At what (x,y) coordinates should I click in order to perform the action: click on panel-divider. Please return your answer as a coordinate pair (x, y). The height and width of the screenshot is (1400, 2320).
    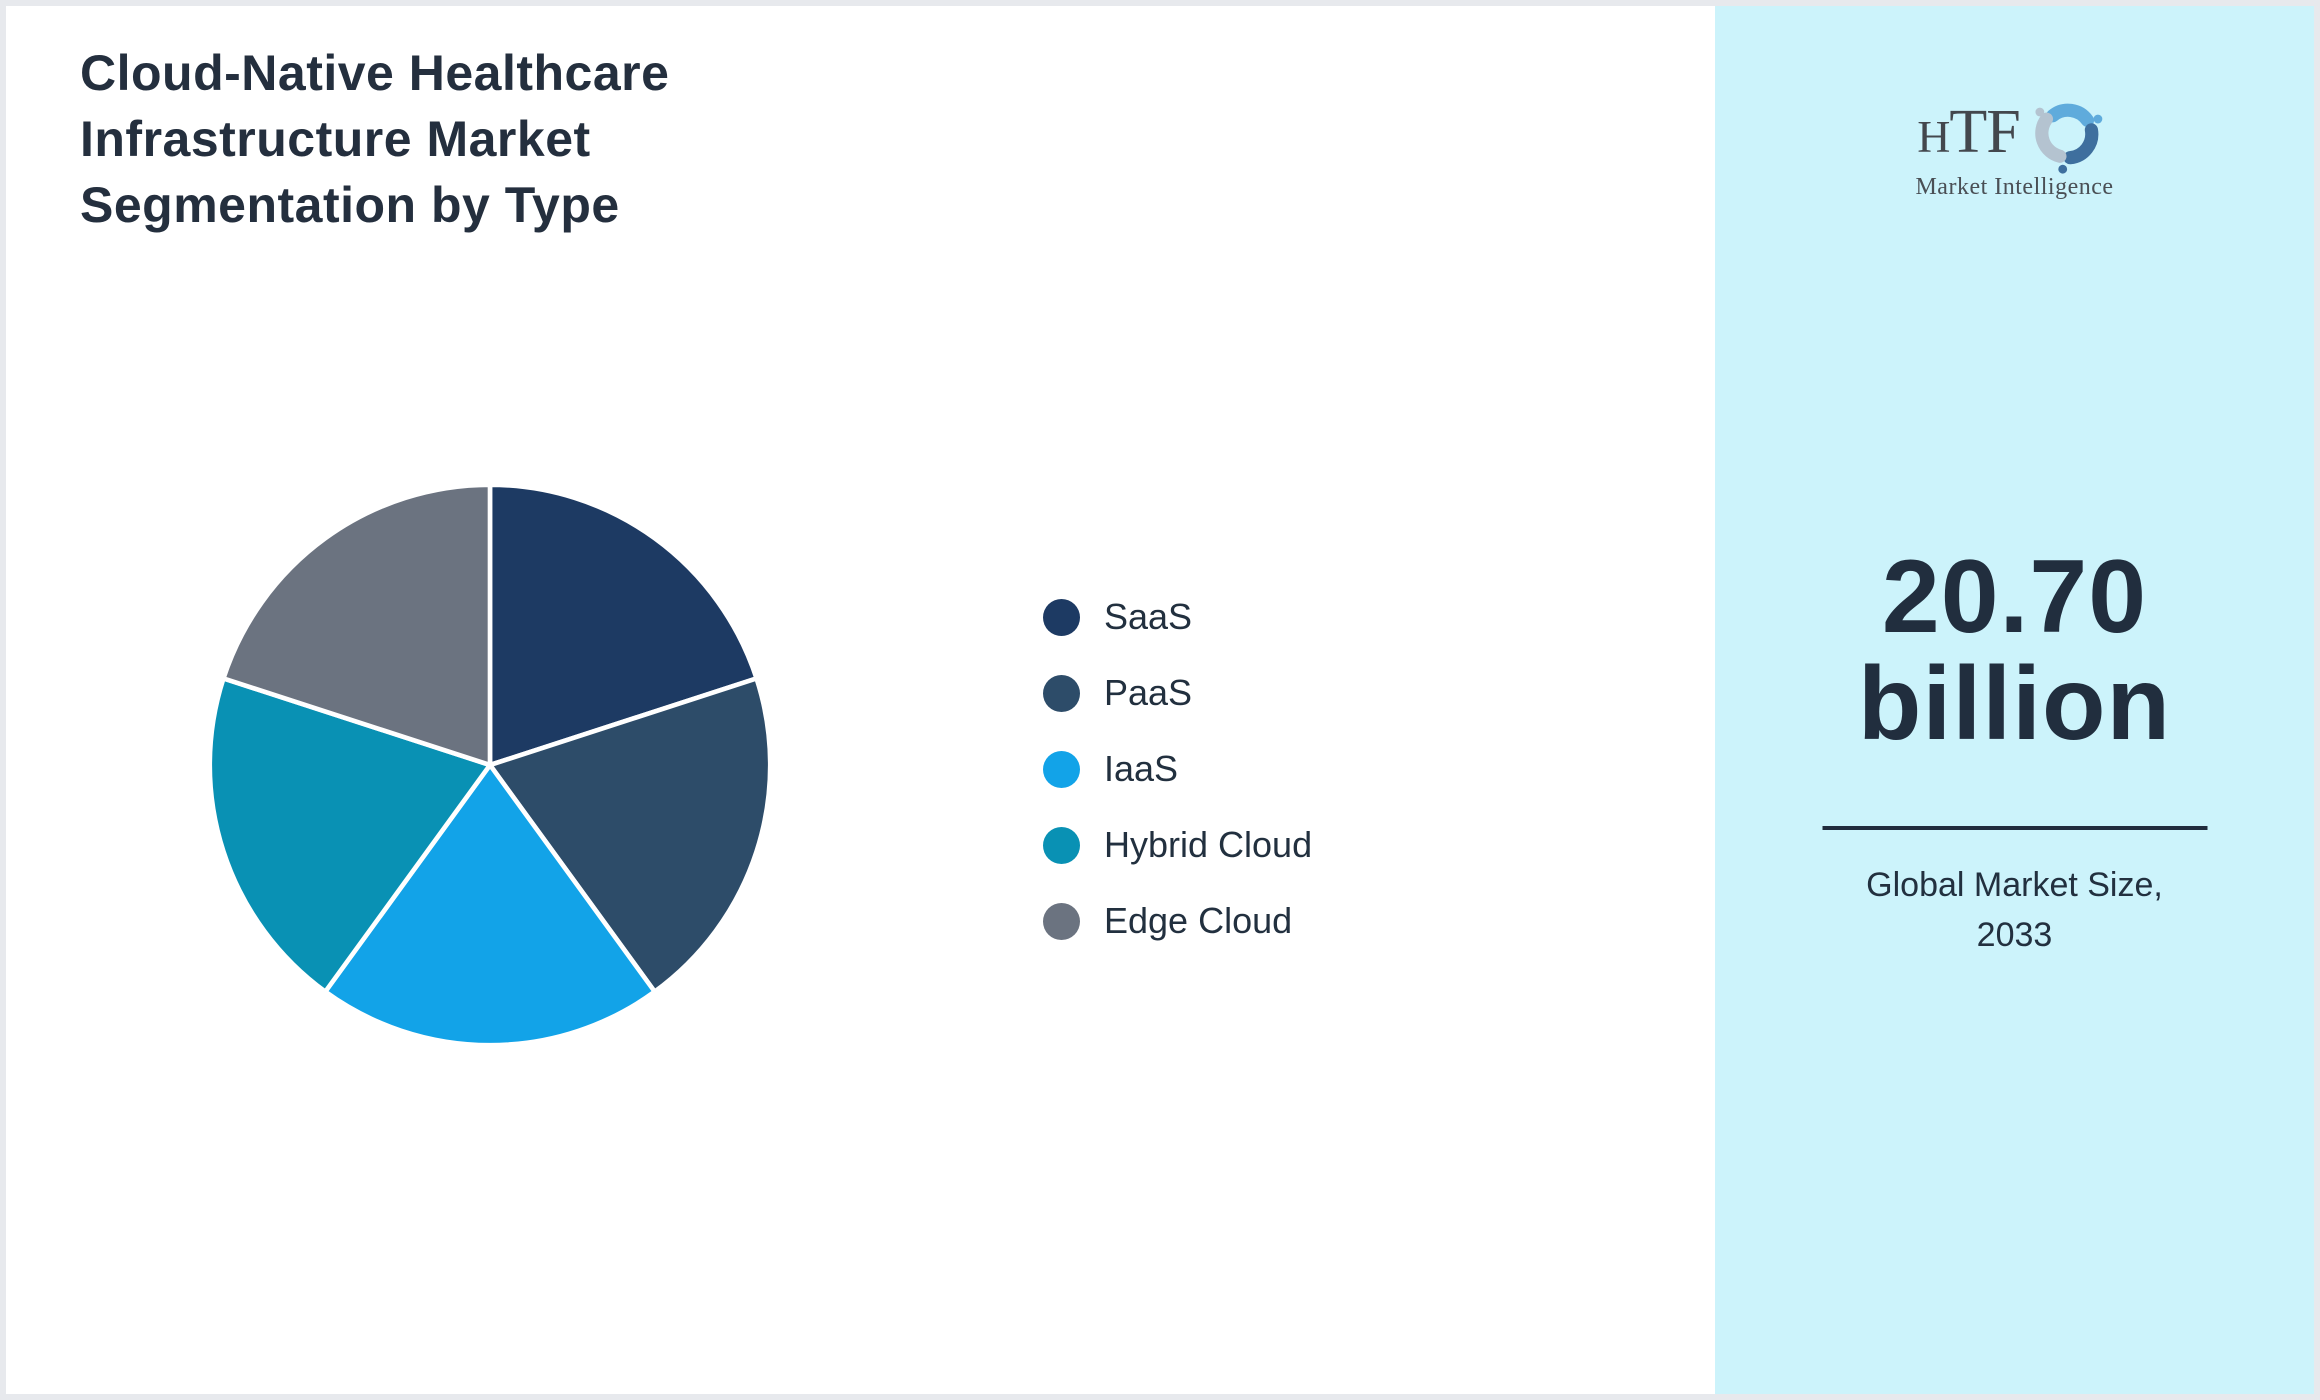
    Looking at the image, I should click on (2014, 828).